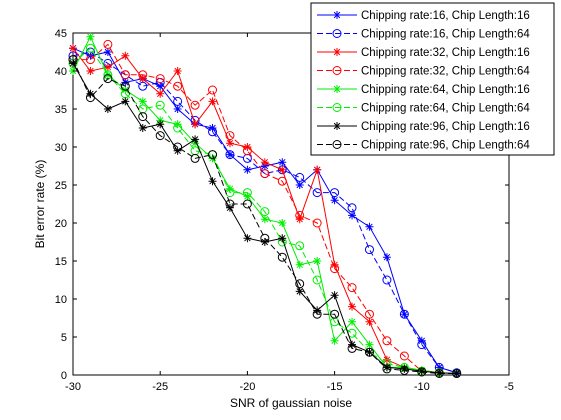 This screenshot has width=561, height=420. What do you see at coordinates (445, 109) in the screenshot?
I see `legend-label: Chipping rate:64, Chip Length:64` at bounding box center [445, 109].